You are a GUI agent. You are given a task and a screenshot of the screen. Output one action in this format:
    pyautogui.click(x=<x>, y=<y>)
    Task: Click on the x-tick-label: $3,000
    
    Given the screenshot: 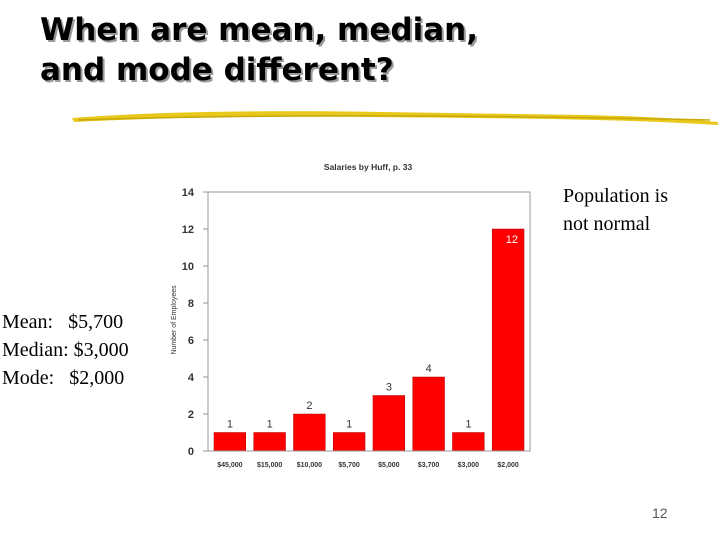 What is the action you would take?
    pyautogui.click(x=469, y=465)
    